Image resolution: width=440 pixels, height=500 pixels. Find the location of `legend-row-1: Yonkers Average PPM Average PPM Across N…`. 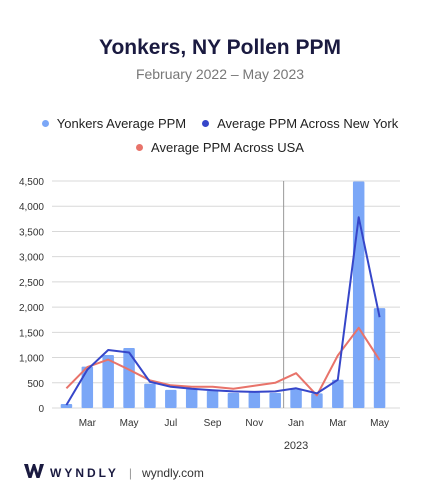

legend-row-1: Yonkers Average PPM Average PPM Across N… is located at coordinates (220, 123).